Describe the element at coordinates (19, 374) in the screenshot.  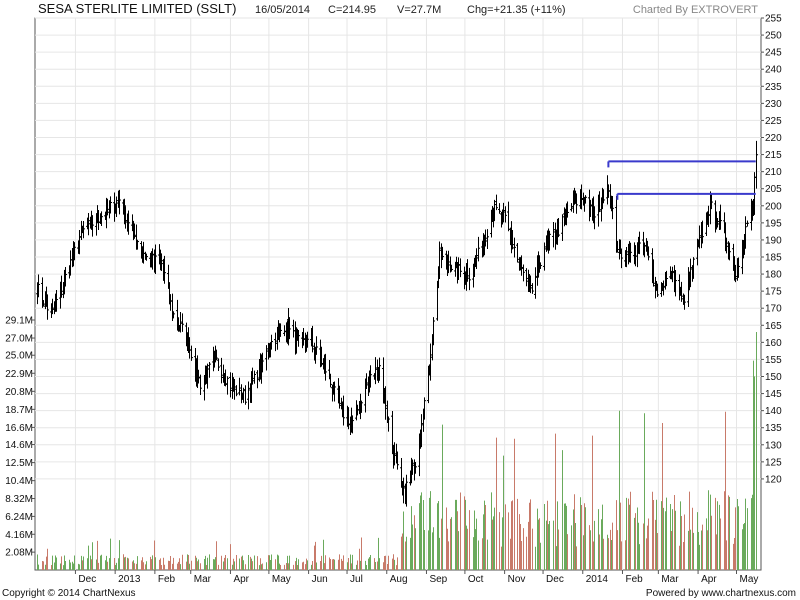
I see `volume-tick-label: 22.9M` at that location.